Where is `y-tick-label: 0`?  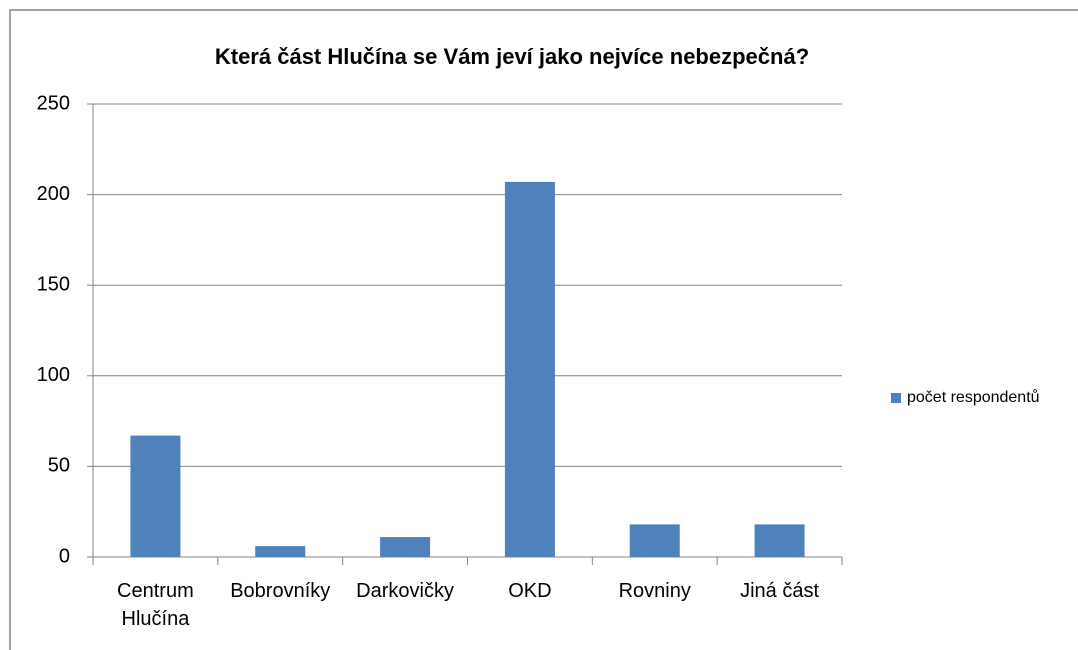
y-tick-label: 0 is located at coordinates (64, 556).